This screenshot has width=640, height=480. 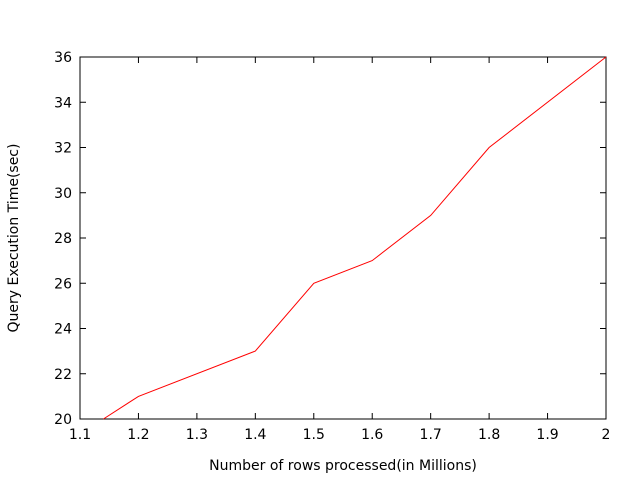 I want to click on y-tick-label: 32, so click(x=63, y=149).